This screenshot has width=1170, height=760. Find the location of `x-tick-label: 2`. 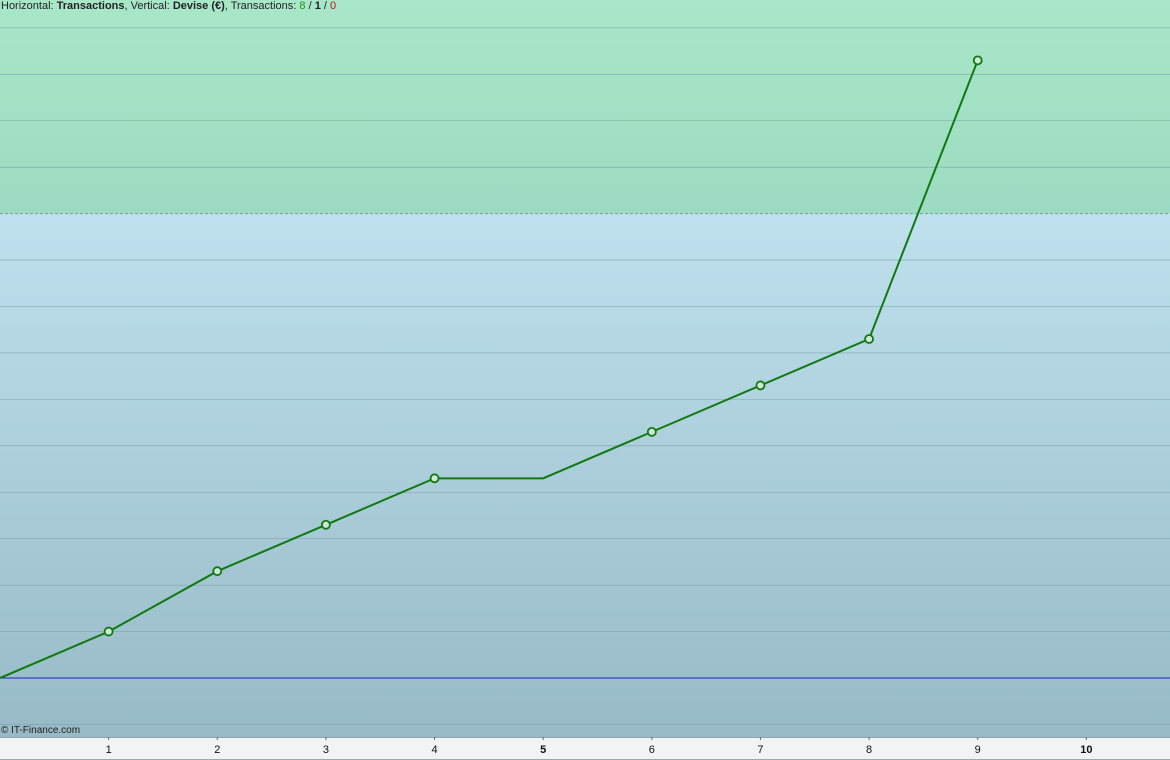

x-tick-label: 2 is located at coordinates (217, 750).